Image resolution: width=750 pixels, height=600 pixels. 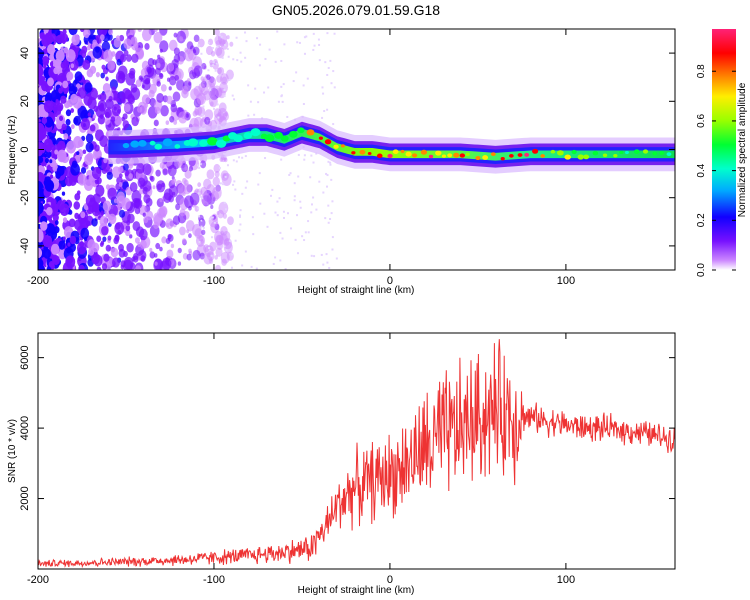 I want to click on colorbar-gradient, so click(x=724, y=149).